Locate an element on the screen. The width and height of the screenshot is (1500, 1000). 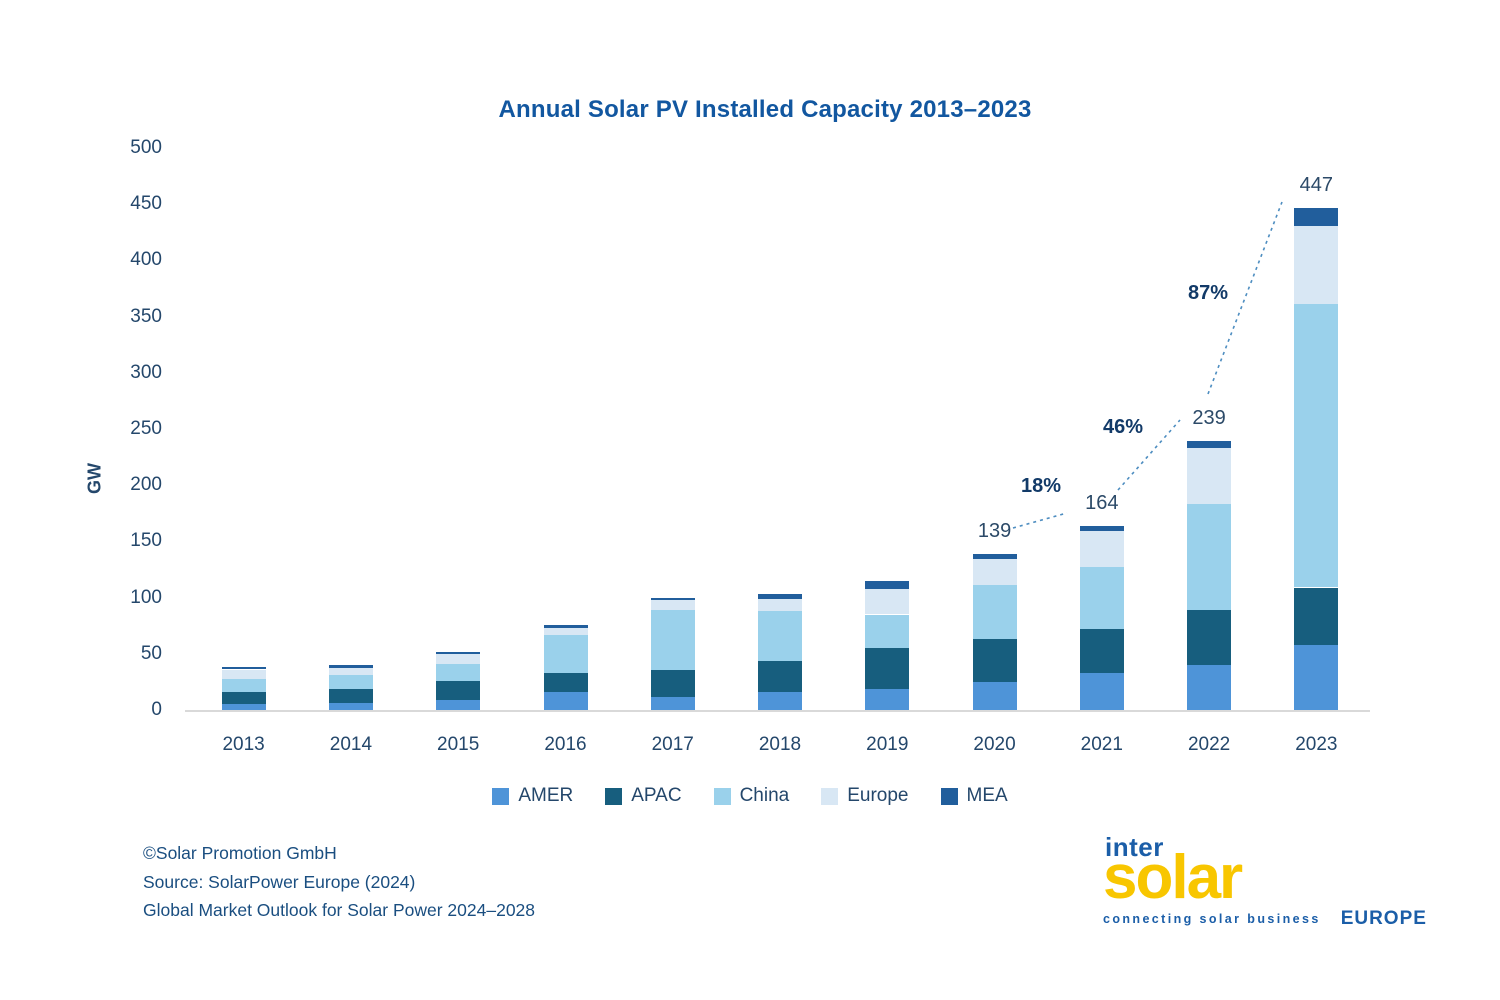
bar-segment-europe-2019 is located at coordinates (887, 601).